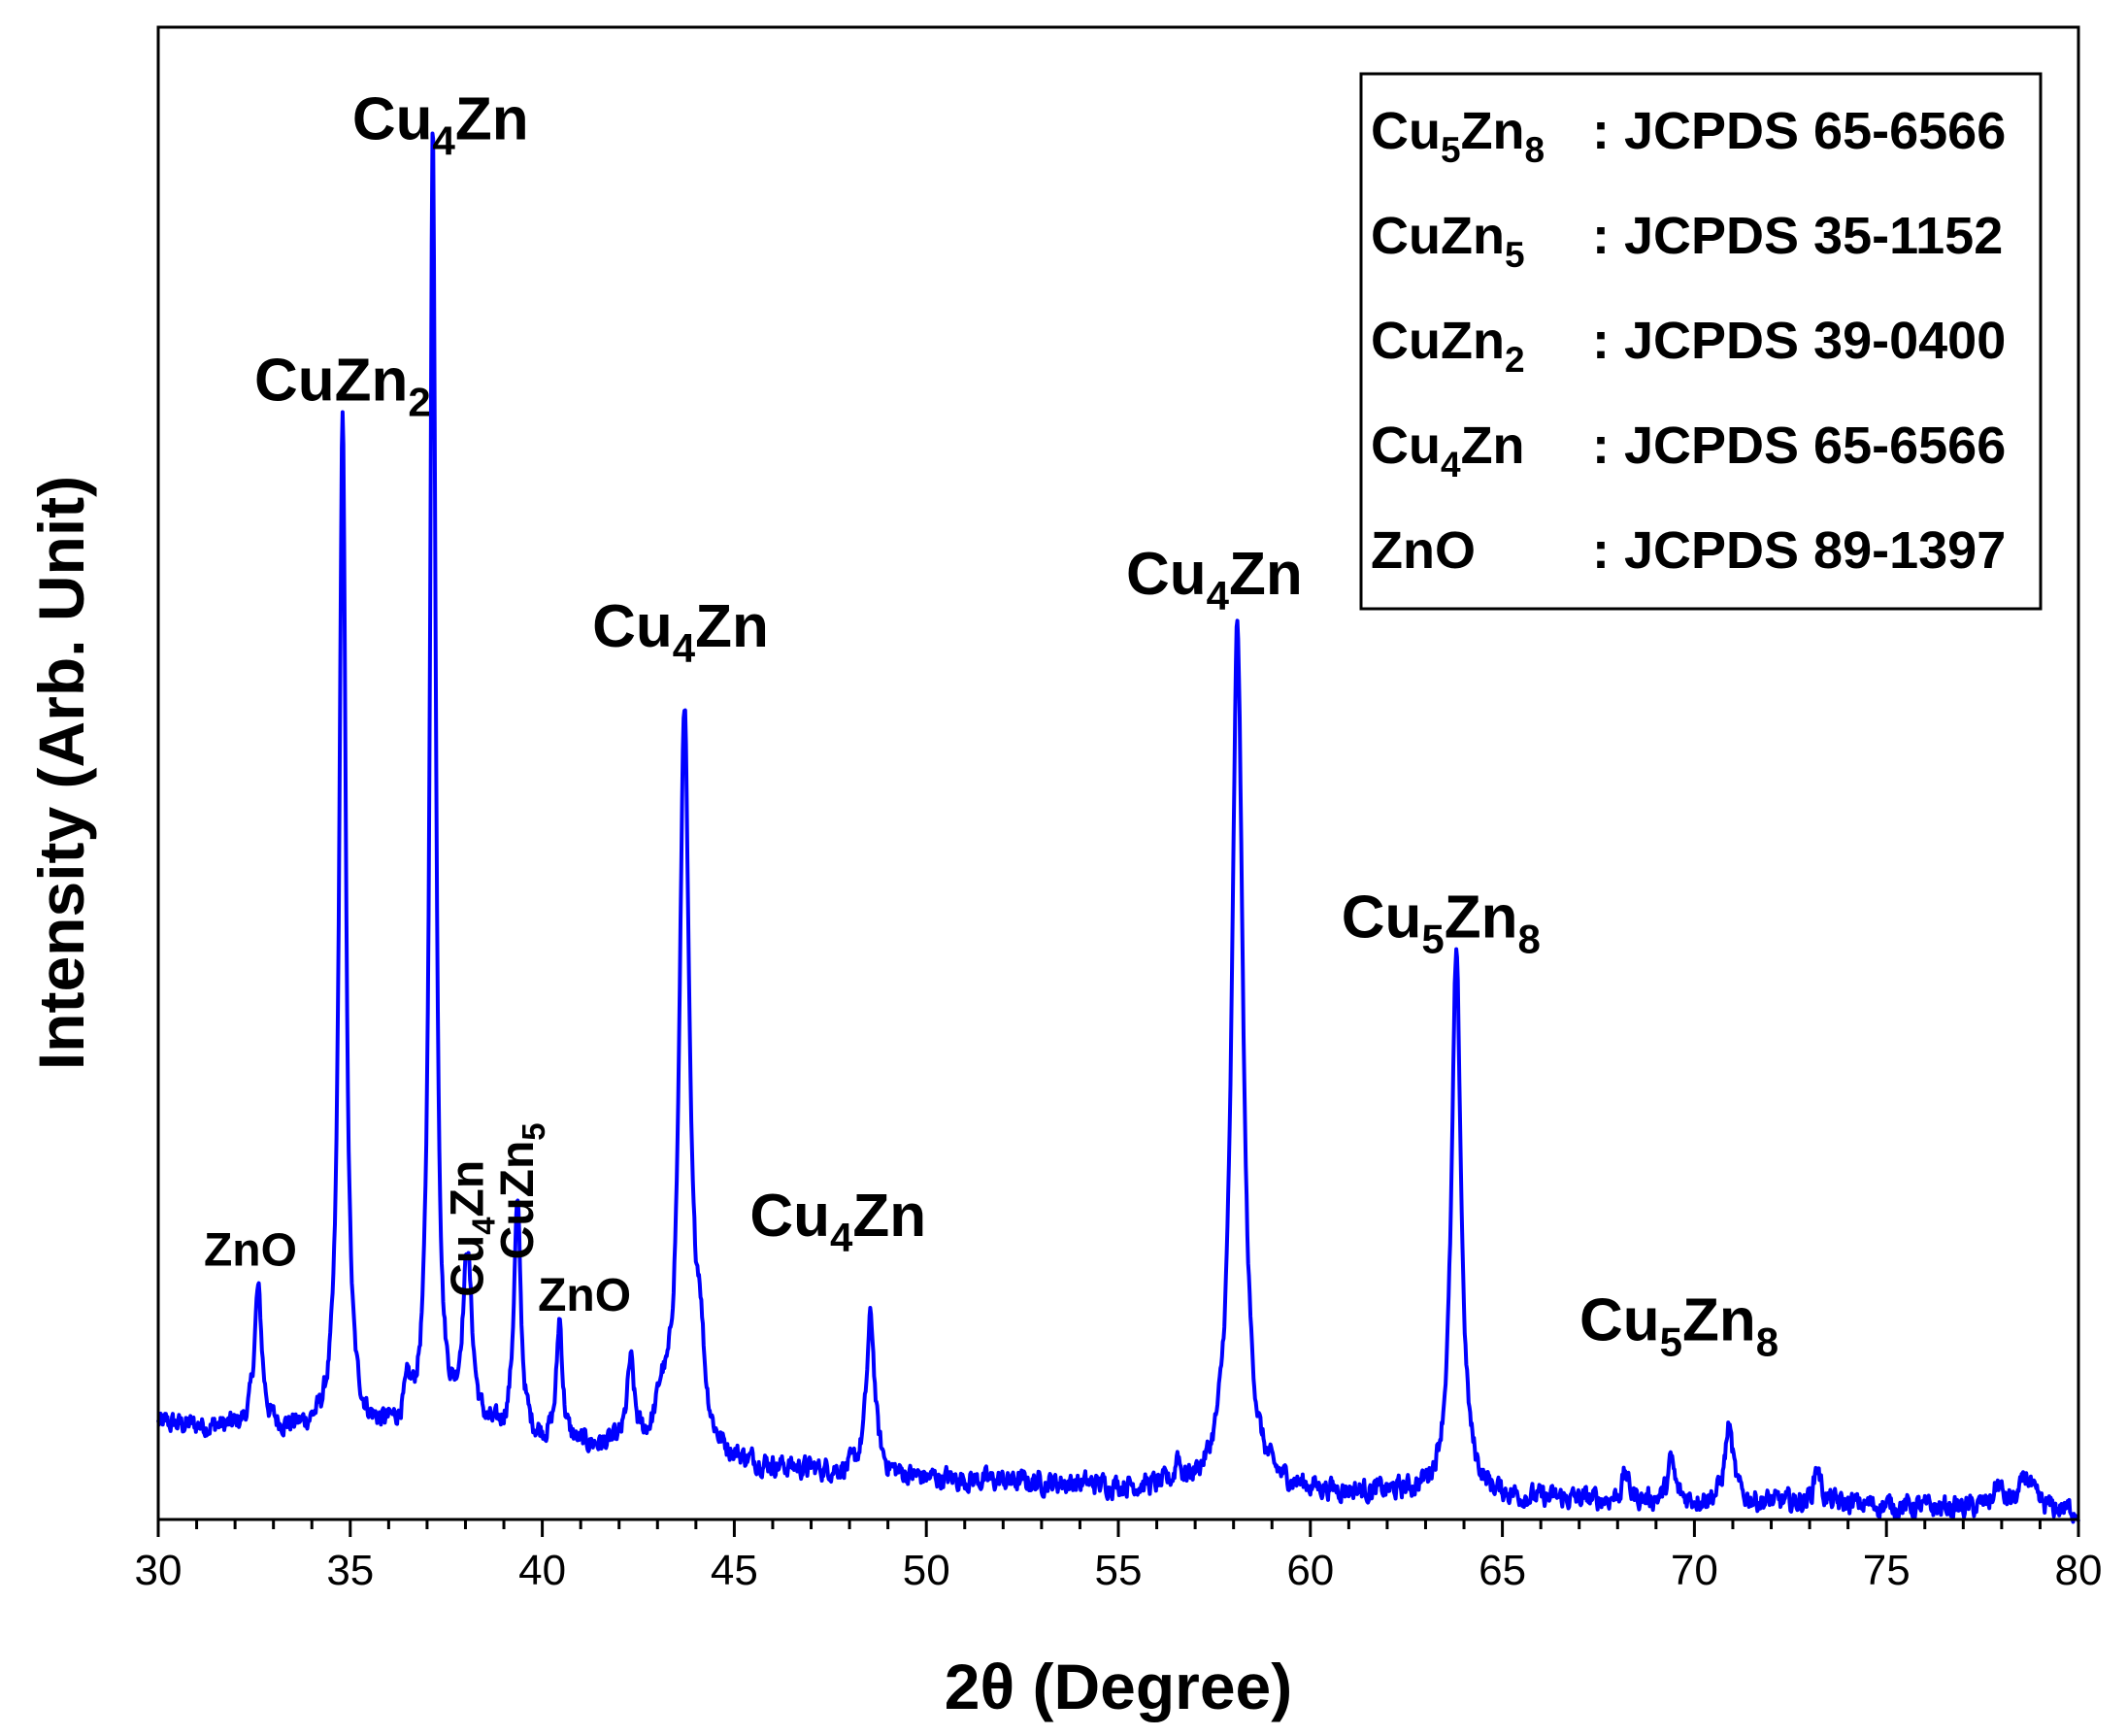 The width and height of the screenshot is (2127, 1736). I want to click on x-tick-label: 40, so click(542, 1570).